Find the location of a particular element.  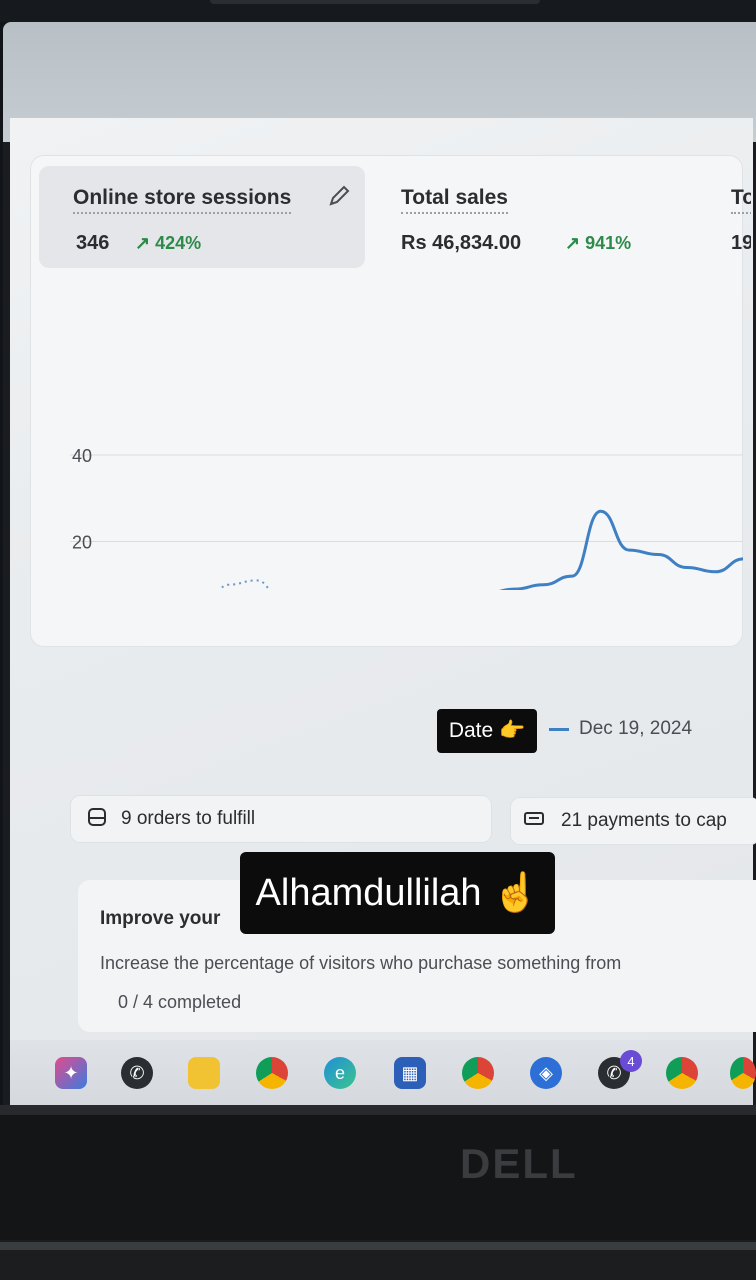

series-line-current is located at coordinates (621, 549).